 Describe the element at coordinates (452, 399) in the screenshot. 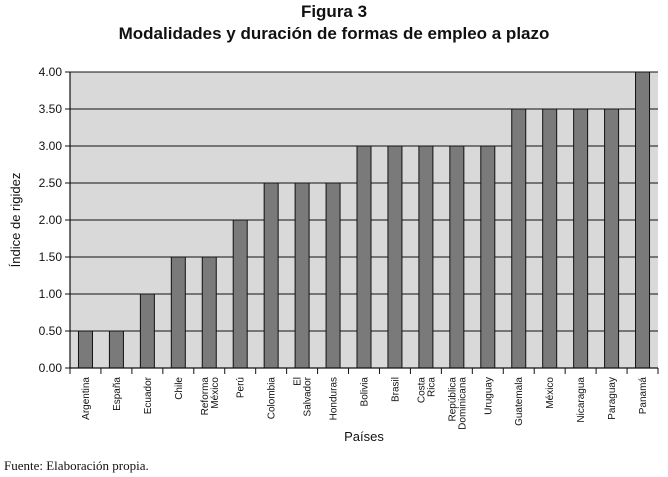

I see `svg-text: República` at that location.